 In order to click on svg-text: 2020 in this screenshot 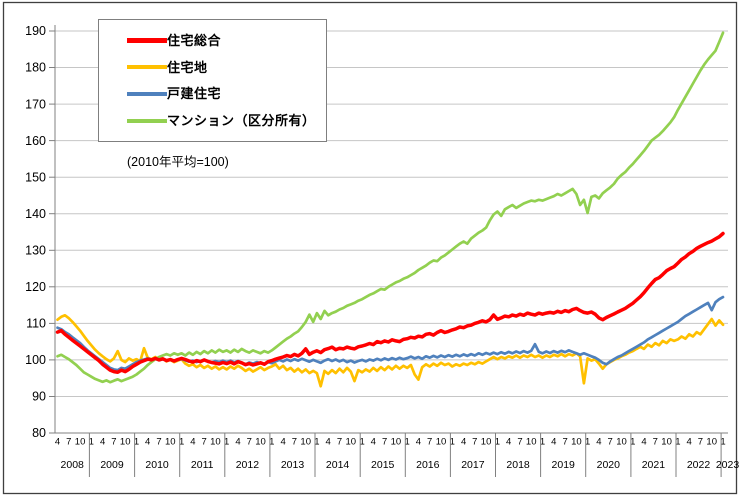, I will do `click(609, 465)`.